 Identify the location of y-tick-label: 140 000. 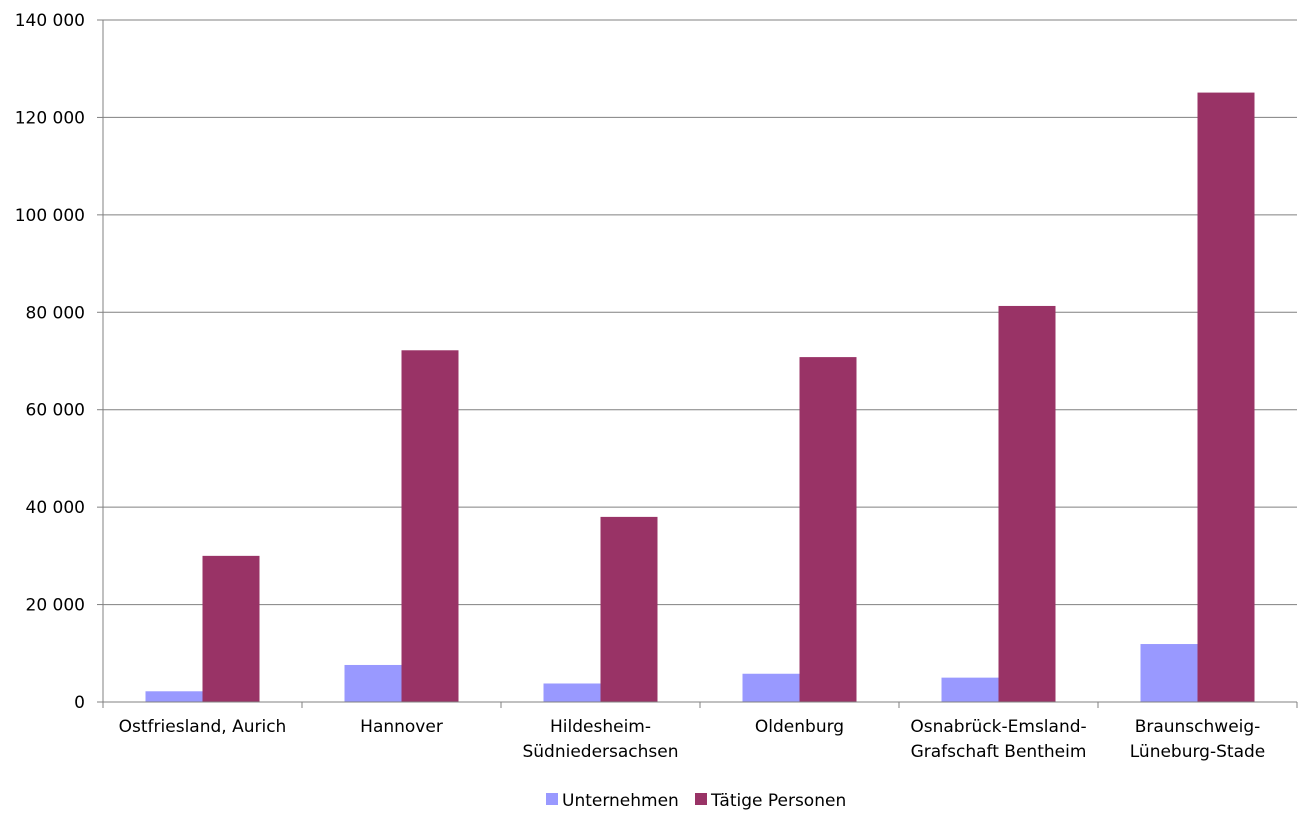
(50, 21).